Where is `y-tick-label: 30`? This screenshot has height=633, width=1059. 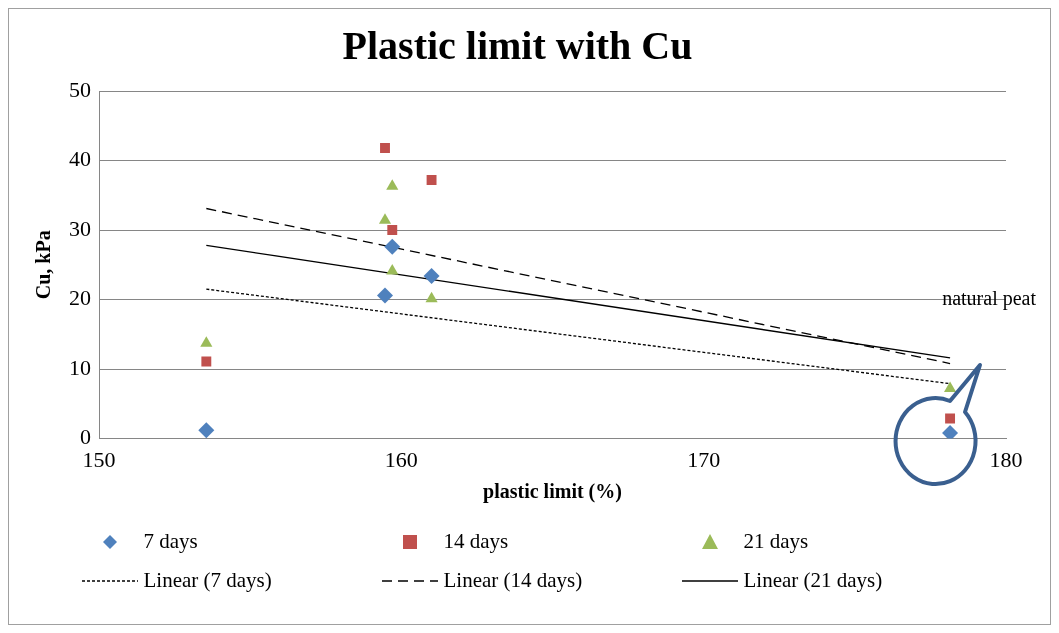
y-tick-label: 30 is located at coordinates (80, 228).